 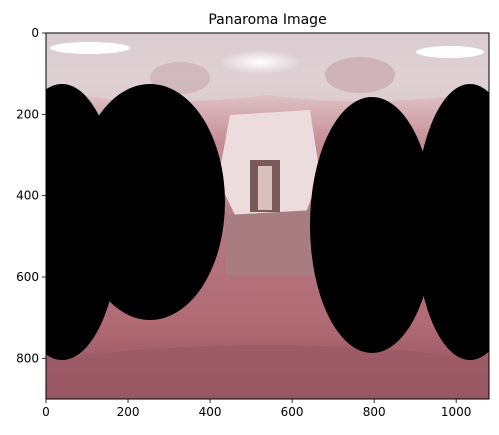 What do you see at coordinates (260, 62) in the screenshot?
I see `ceiling-light-center` at bounding box center [260, 62].